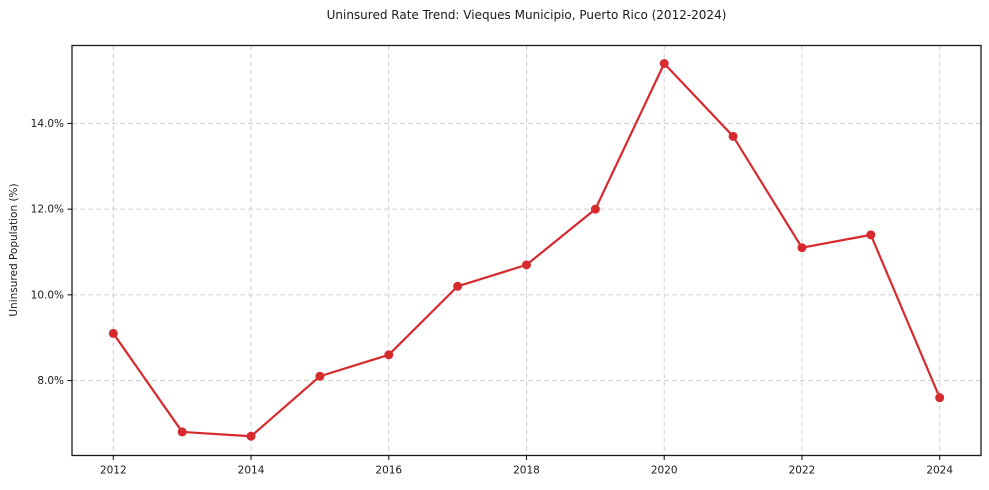 The image size is (989, 490). I want to click on y-tick-label: 14.0%, so click(47, 124).